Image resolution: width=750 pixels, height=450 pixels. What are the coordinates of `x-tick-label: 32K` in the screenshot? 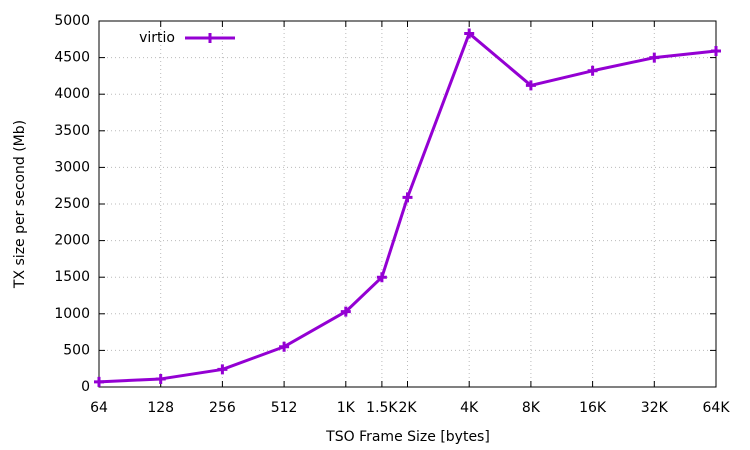 It's located at (655, 408).